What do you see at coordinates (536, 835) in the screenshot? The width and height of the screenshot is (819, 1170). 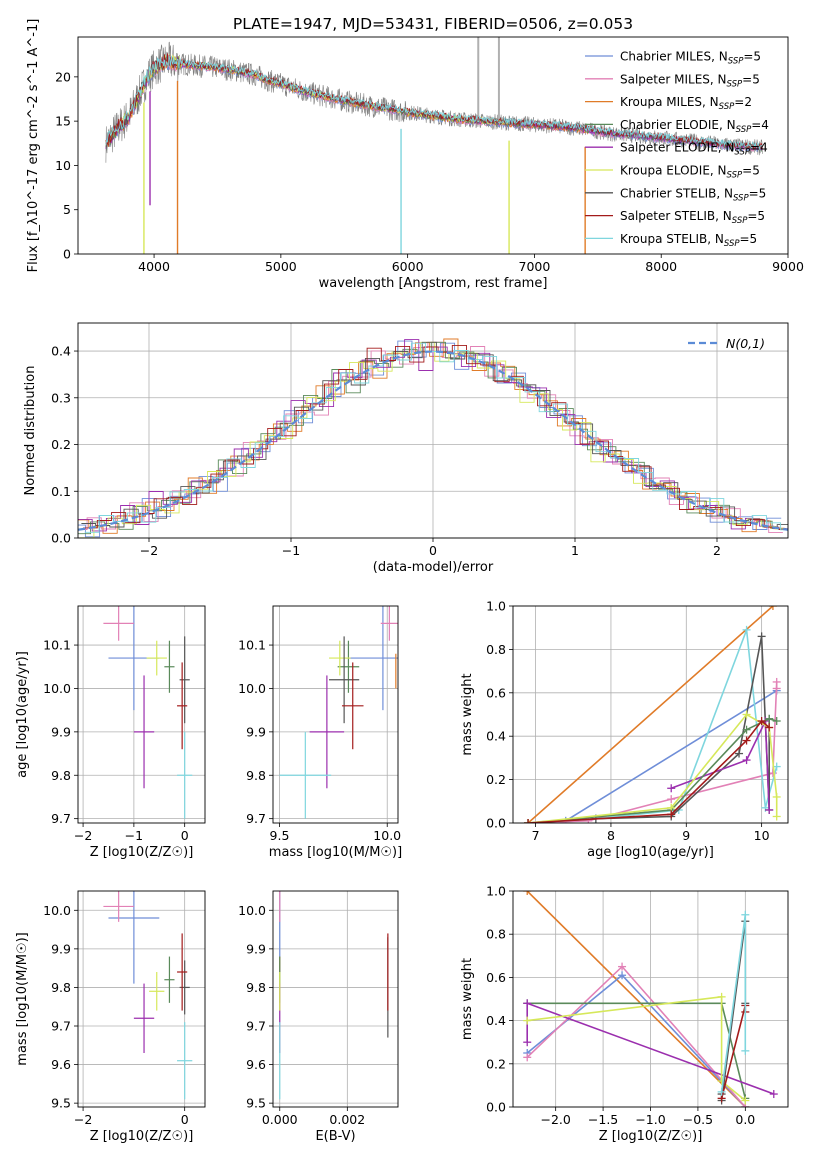 I see `x-tick-label: 7` at bounding box center [536, 835].